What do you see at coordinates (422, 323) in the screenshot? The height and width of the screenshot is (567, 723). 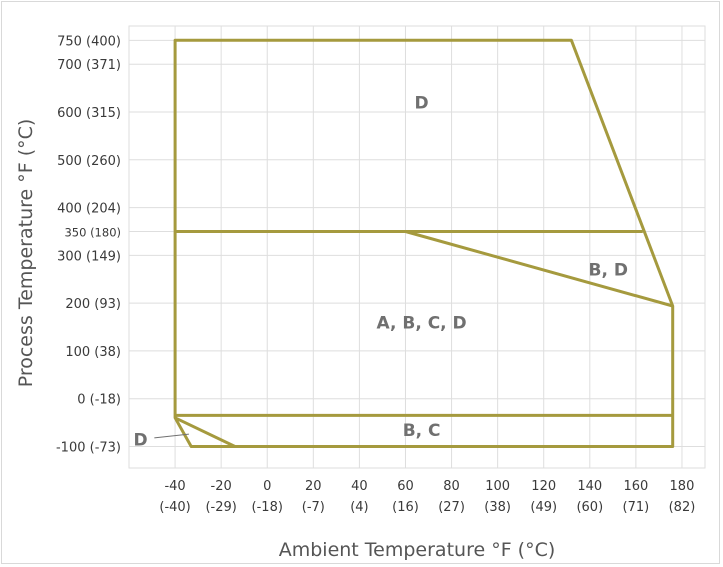 I see `region-label: A, B, C, D` at bounding box center [422, 323].